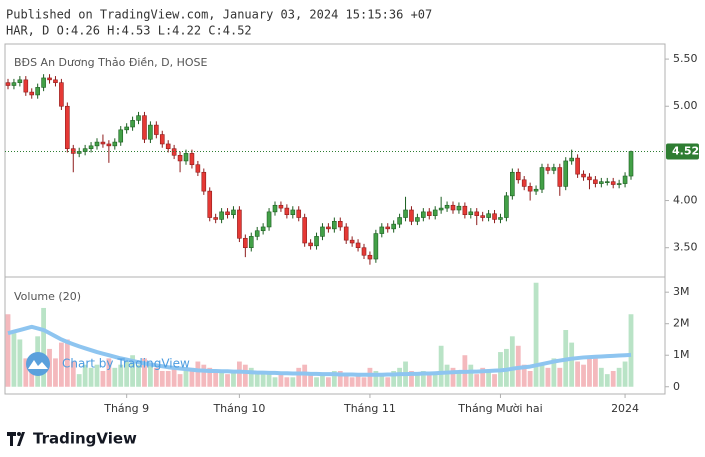 The image size is (705, 457). What do you see at coordinates (685, 247) in the screenshot?
I see `y-tick-label: 3.50` at bounding box center [685, 247].